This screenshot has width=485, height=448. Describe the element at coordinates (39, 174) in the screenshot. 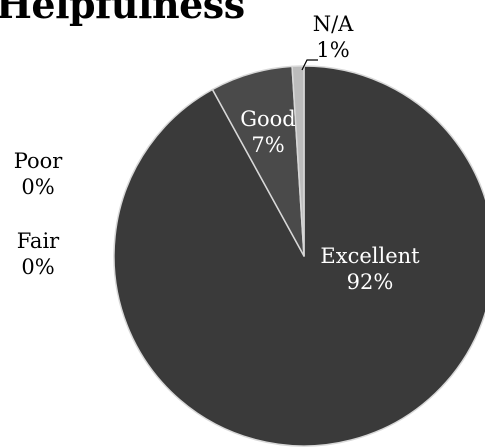

I see `slice-label-poor: Poor 0%` at that location.